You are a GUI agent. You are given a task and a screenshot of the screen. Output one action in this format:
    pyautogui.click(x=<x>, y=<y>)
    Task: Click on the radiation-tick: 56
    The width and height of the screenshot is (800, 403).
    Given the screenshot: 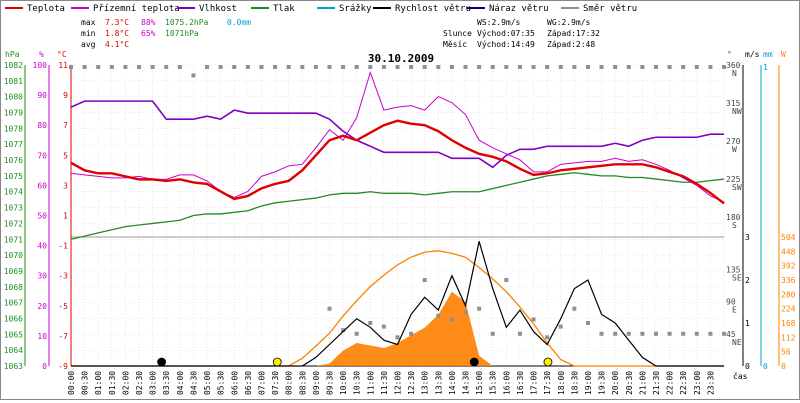 What is the action you would take?
    pyautogui.click(x=786, y=352)
    